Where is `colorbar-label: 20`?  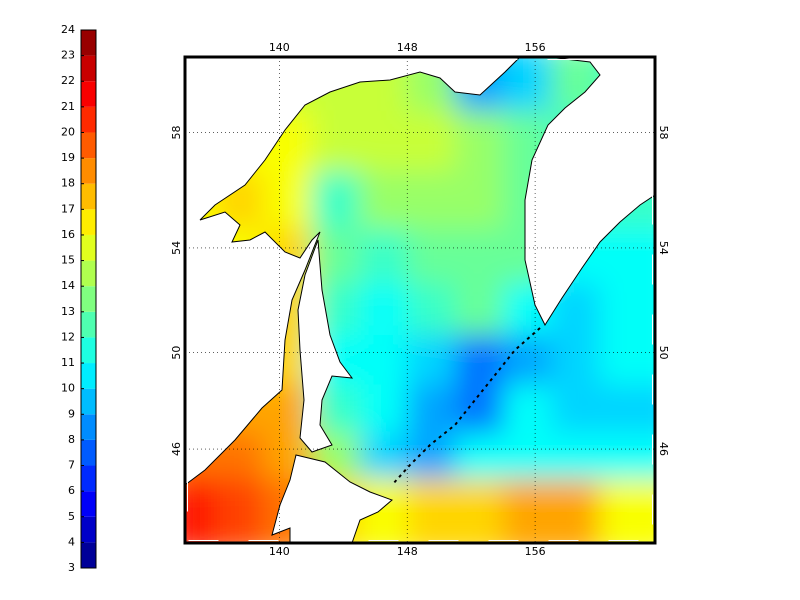 colorbar-label: 20 is located at coordinates (68, 131).